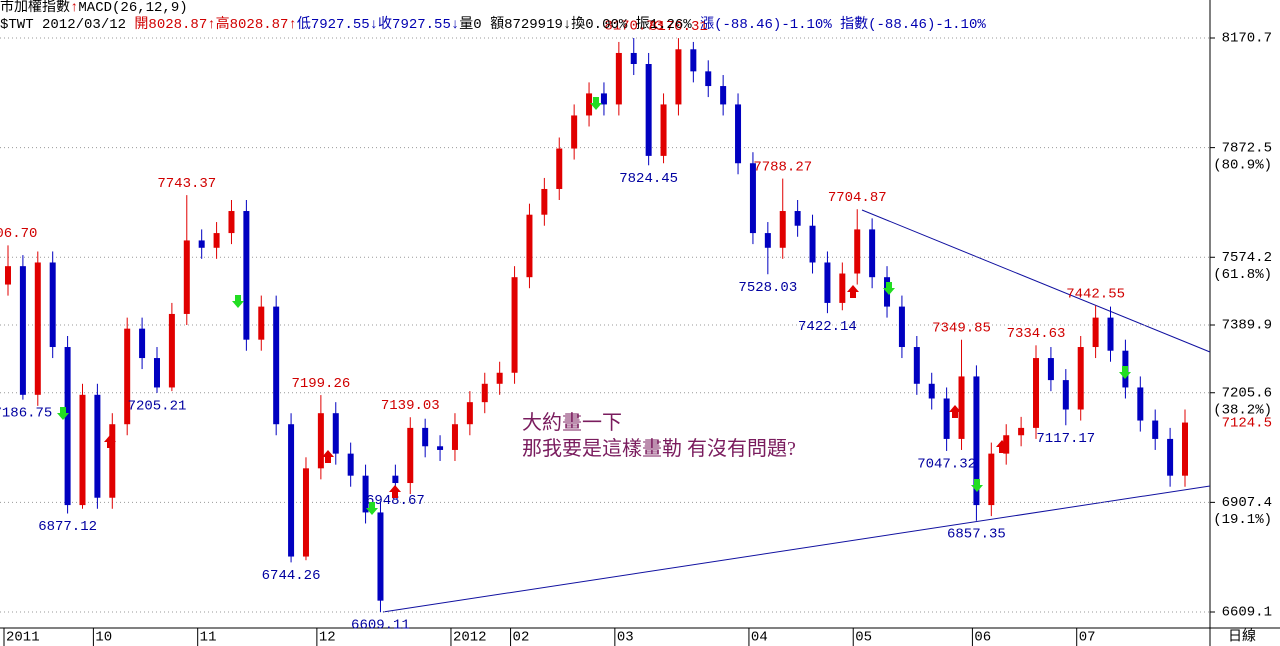  I want to click on fib-label: (19.1%), so click(1242, 520).